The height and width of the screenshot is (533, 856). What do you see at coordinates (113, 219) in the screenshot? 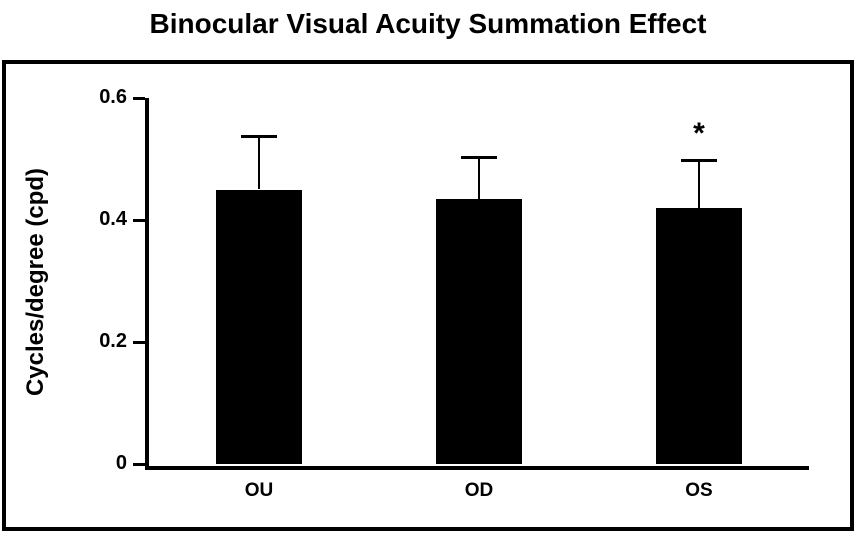
I see `y-tick-label: 0.4` at bounding box center [113, 219].